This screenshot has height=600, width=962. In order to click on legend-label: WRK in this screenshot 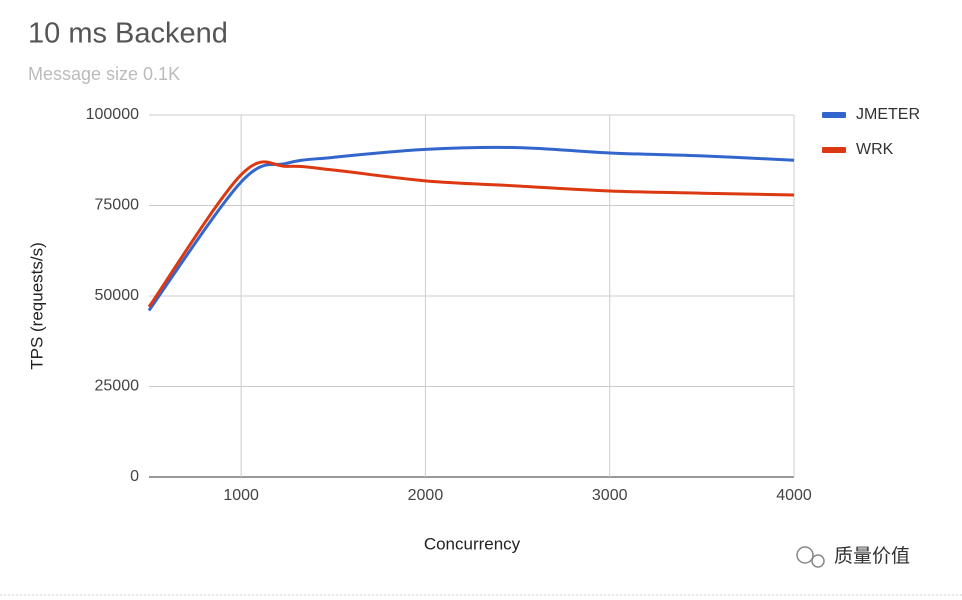, I will do `click(875, 149)`.